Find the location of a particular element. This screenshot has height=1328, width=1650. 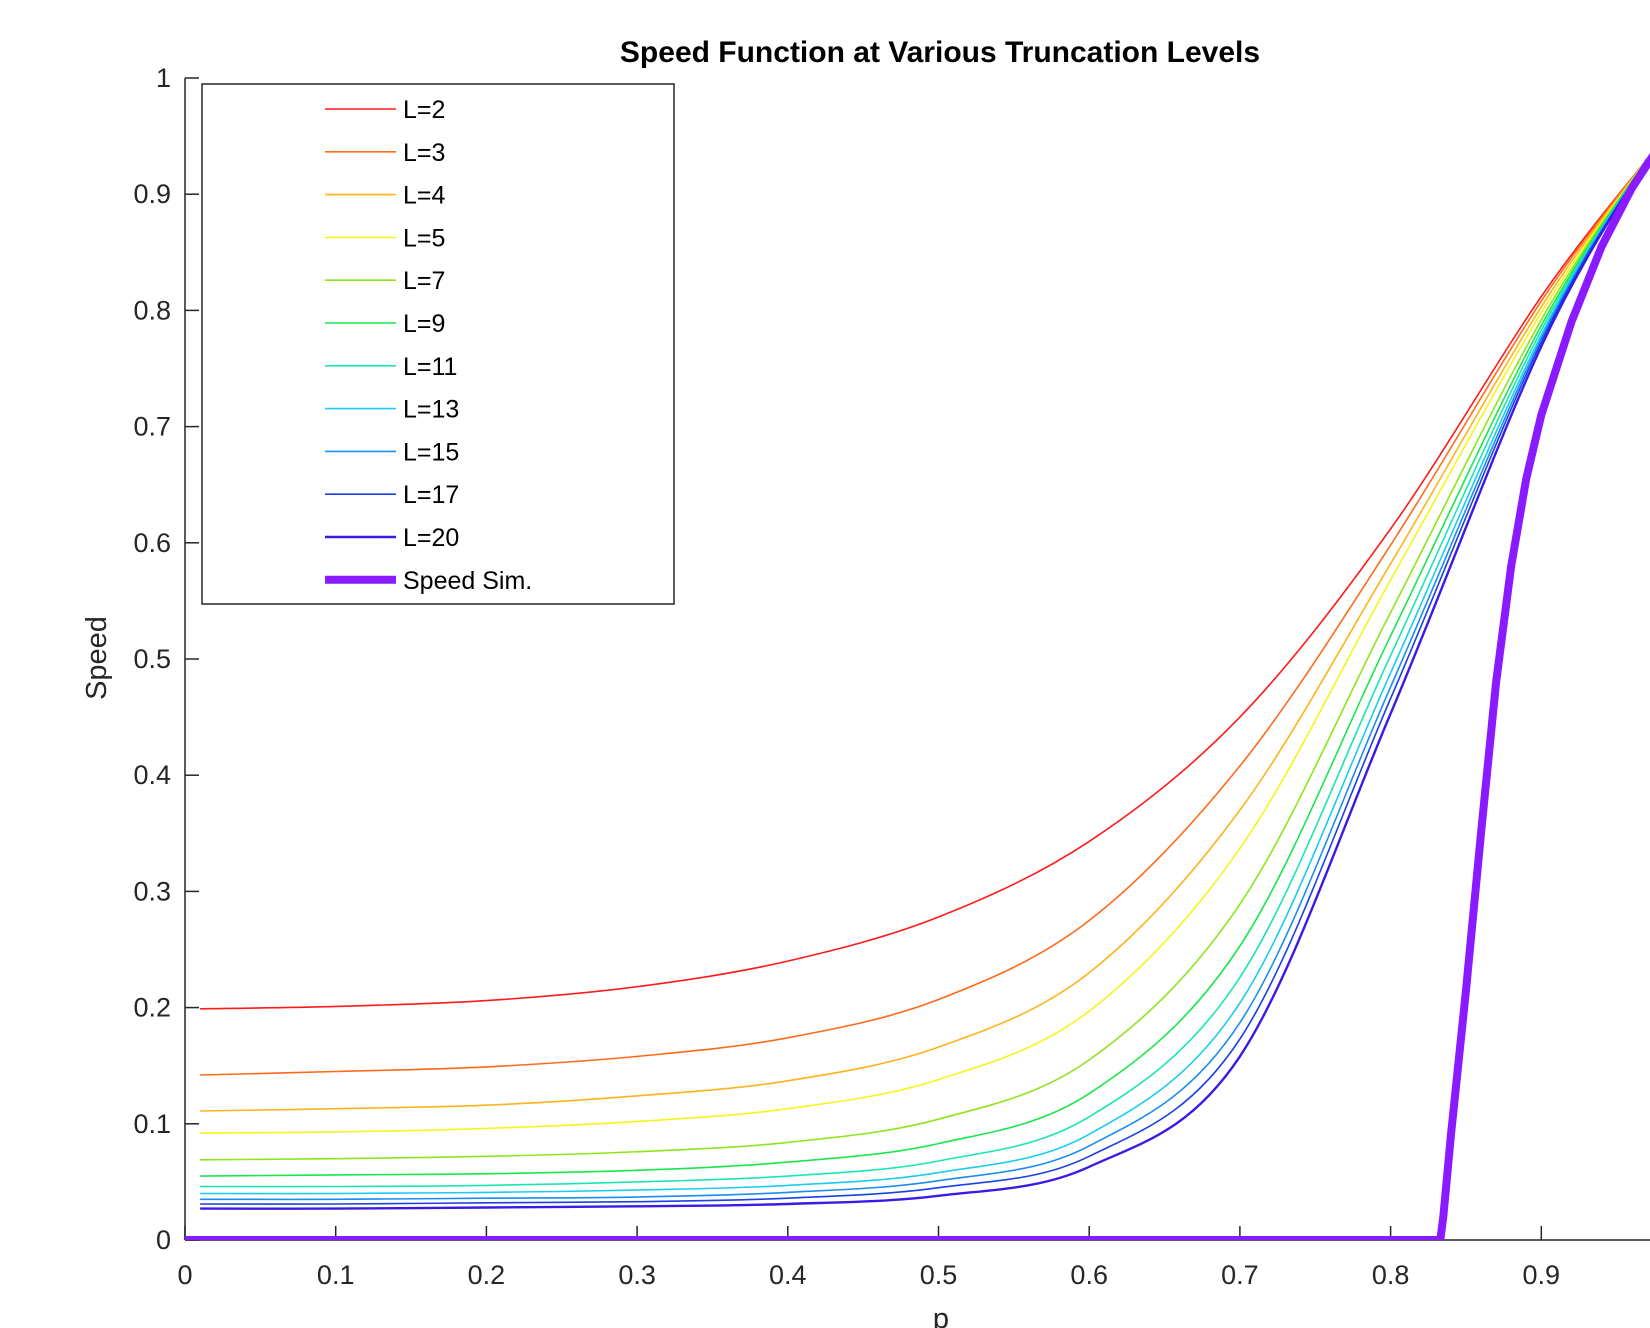

y-tick-label: 1 is located at coordinates (163, 78).